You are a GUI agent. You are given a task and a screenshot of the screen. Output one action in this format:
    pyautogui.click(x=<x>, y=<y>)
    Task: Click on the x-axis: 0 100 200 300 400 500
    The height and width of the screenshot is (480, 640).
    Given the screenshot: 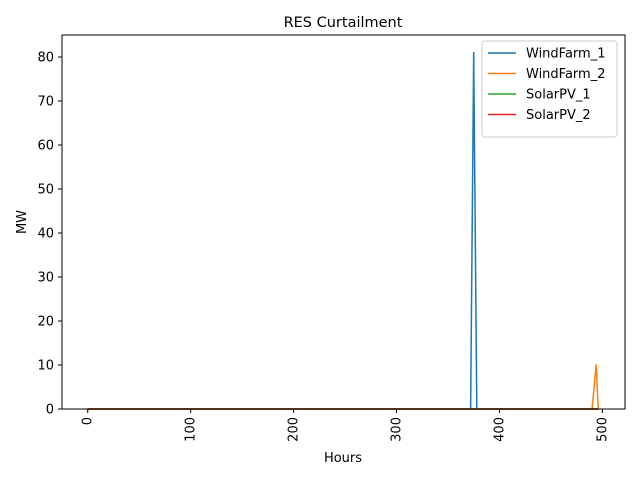 What is the action you would take?
    pyautogui.click(x=345, y=425)
    